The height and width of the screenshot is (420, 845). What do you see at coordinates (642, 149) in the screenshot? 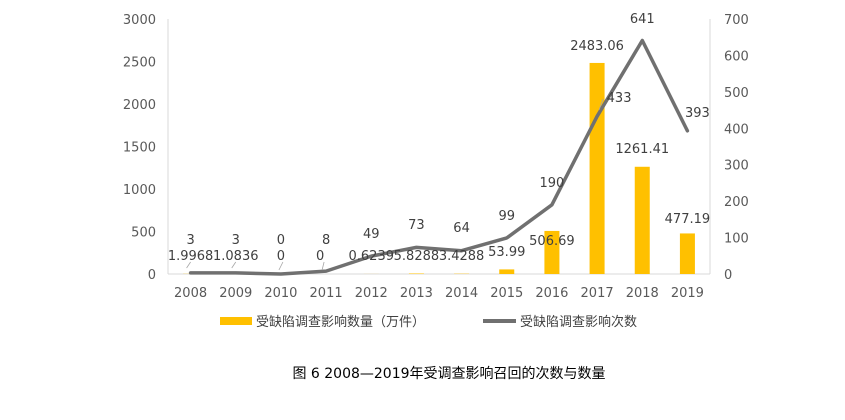
I see `bar-data-label: 1261.41` at bounding box center [642, 149].